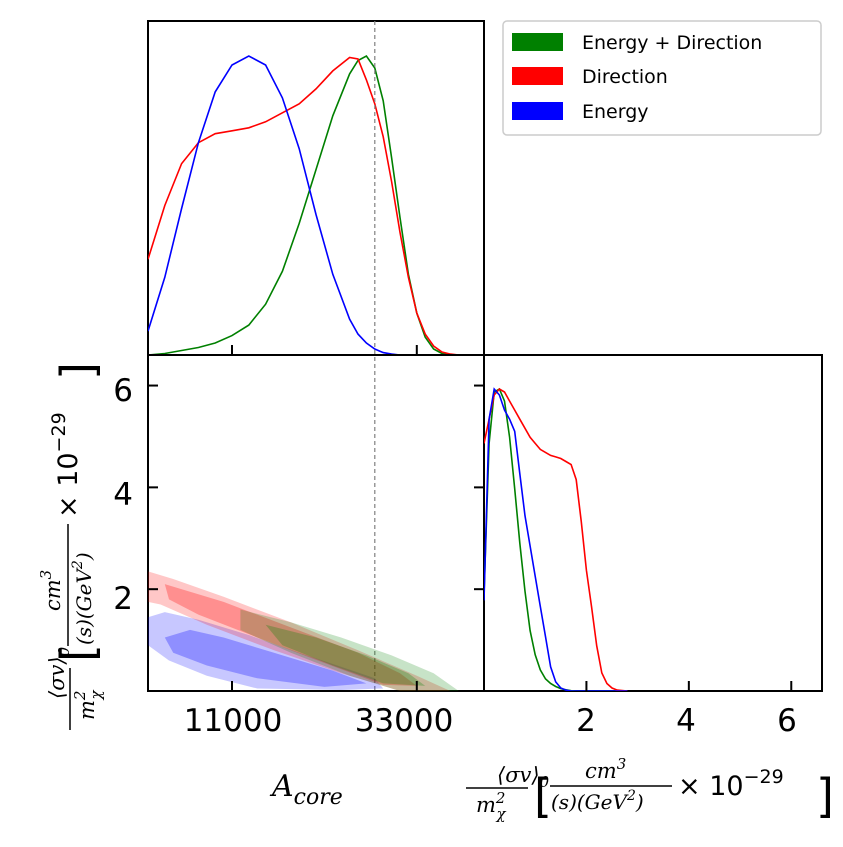 Image resolution: width=843 pixels, height=847 pixels. What do you see at coordinates (53, 595) in the screenshot?
I see `y-cm: cm` at bounding box center [53, 595].